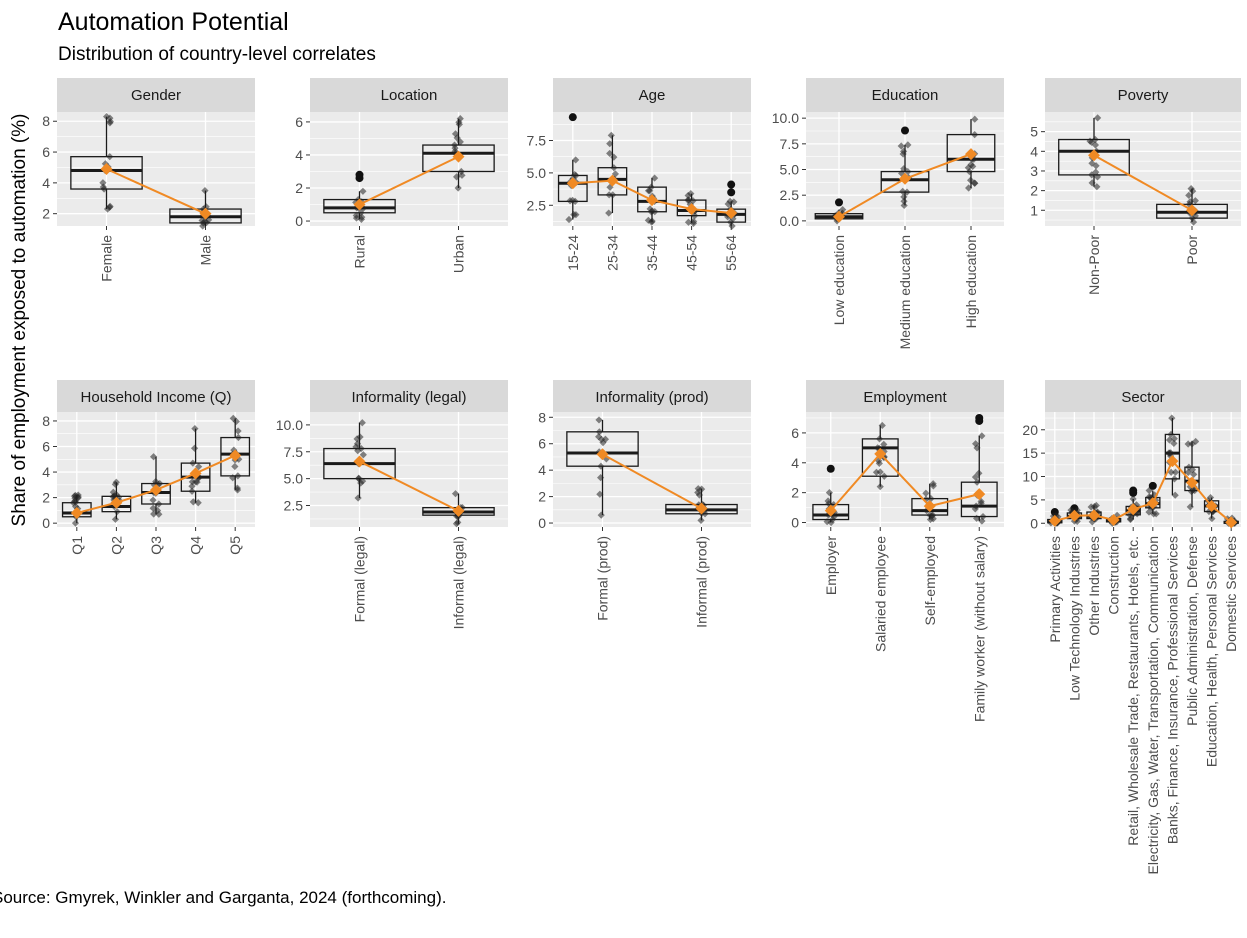  What do you see at coordinates (1135, 186) in the screenshot?
I see `panel-poverty: Poverty 1 2 3 4 5 Non-Poor Poor` at bounding box center [1135, 186].